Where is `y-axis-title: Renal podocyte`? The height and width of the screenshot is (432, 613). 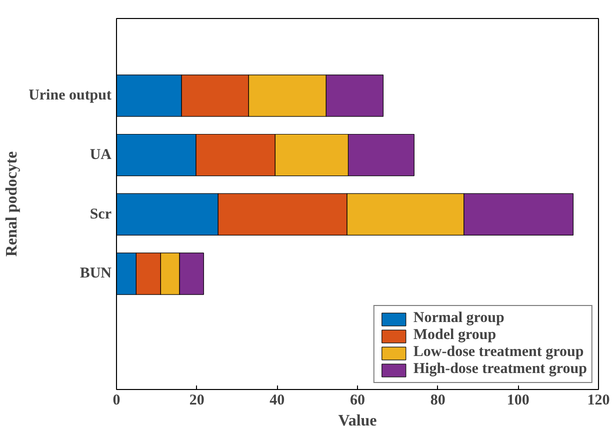
y-axis-title: Renal podocyte is located at coordinates (12, 204).